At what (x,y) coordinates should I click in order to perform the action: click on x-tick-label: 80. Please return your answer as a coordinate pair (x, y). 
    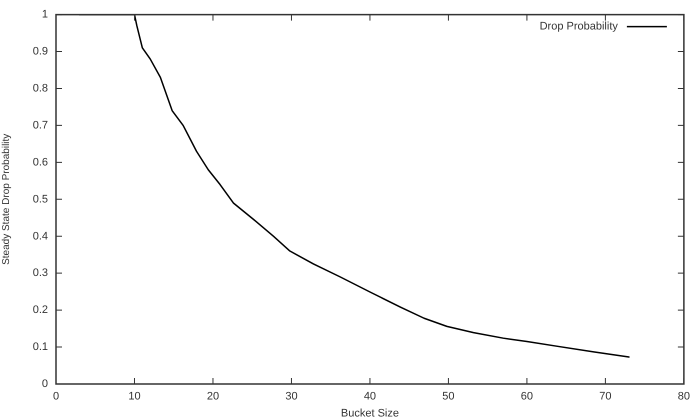
    Looking at the image, I should click on (684, 396).